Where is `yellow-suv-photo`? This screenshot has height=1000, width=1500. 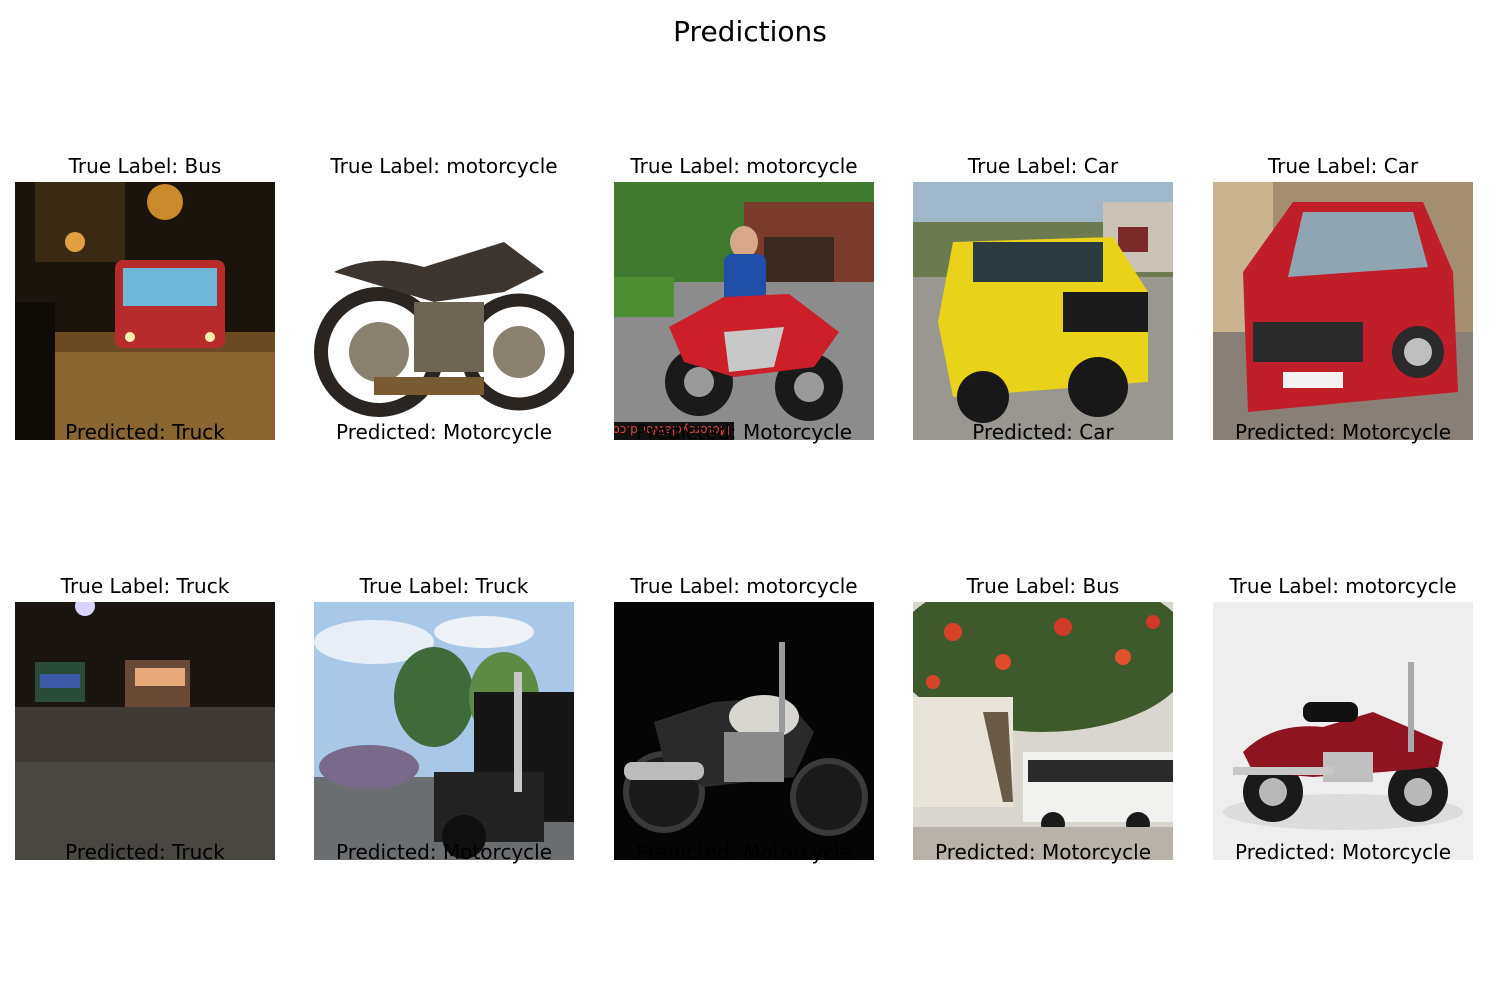
yellow-suv-photo is located at coordinates (1043, 311).